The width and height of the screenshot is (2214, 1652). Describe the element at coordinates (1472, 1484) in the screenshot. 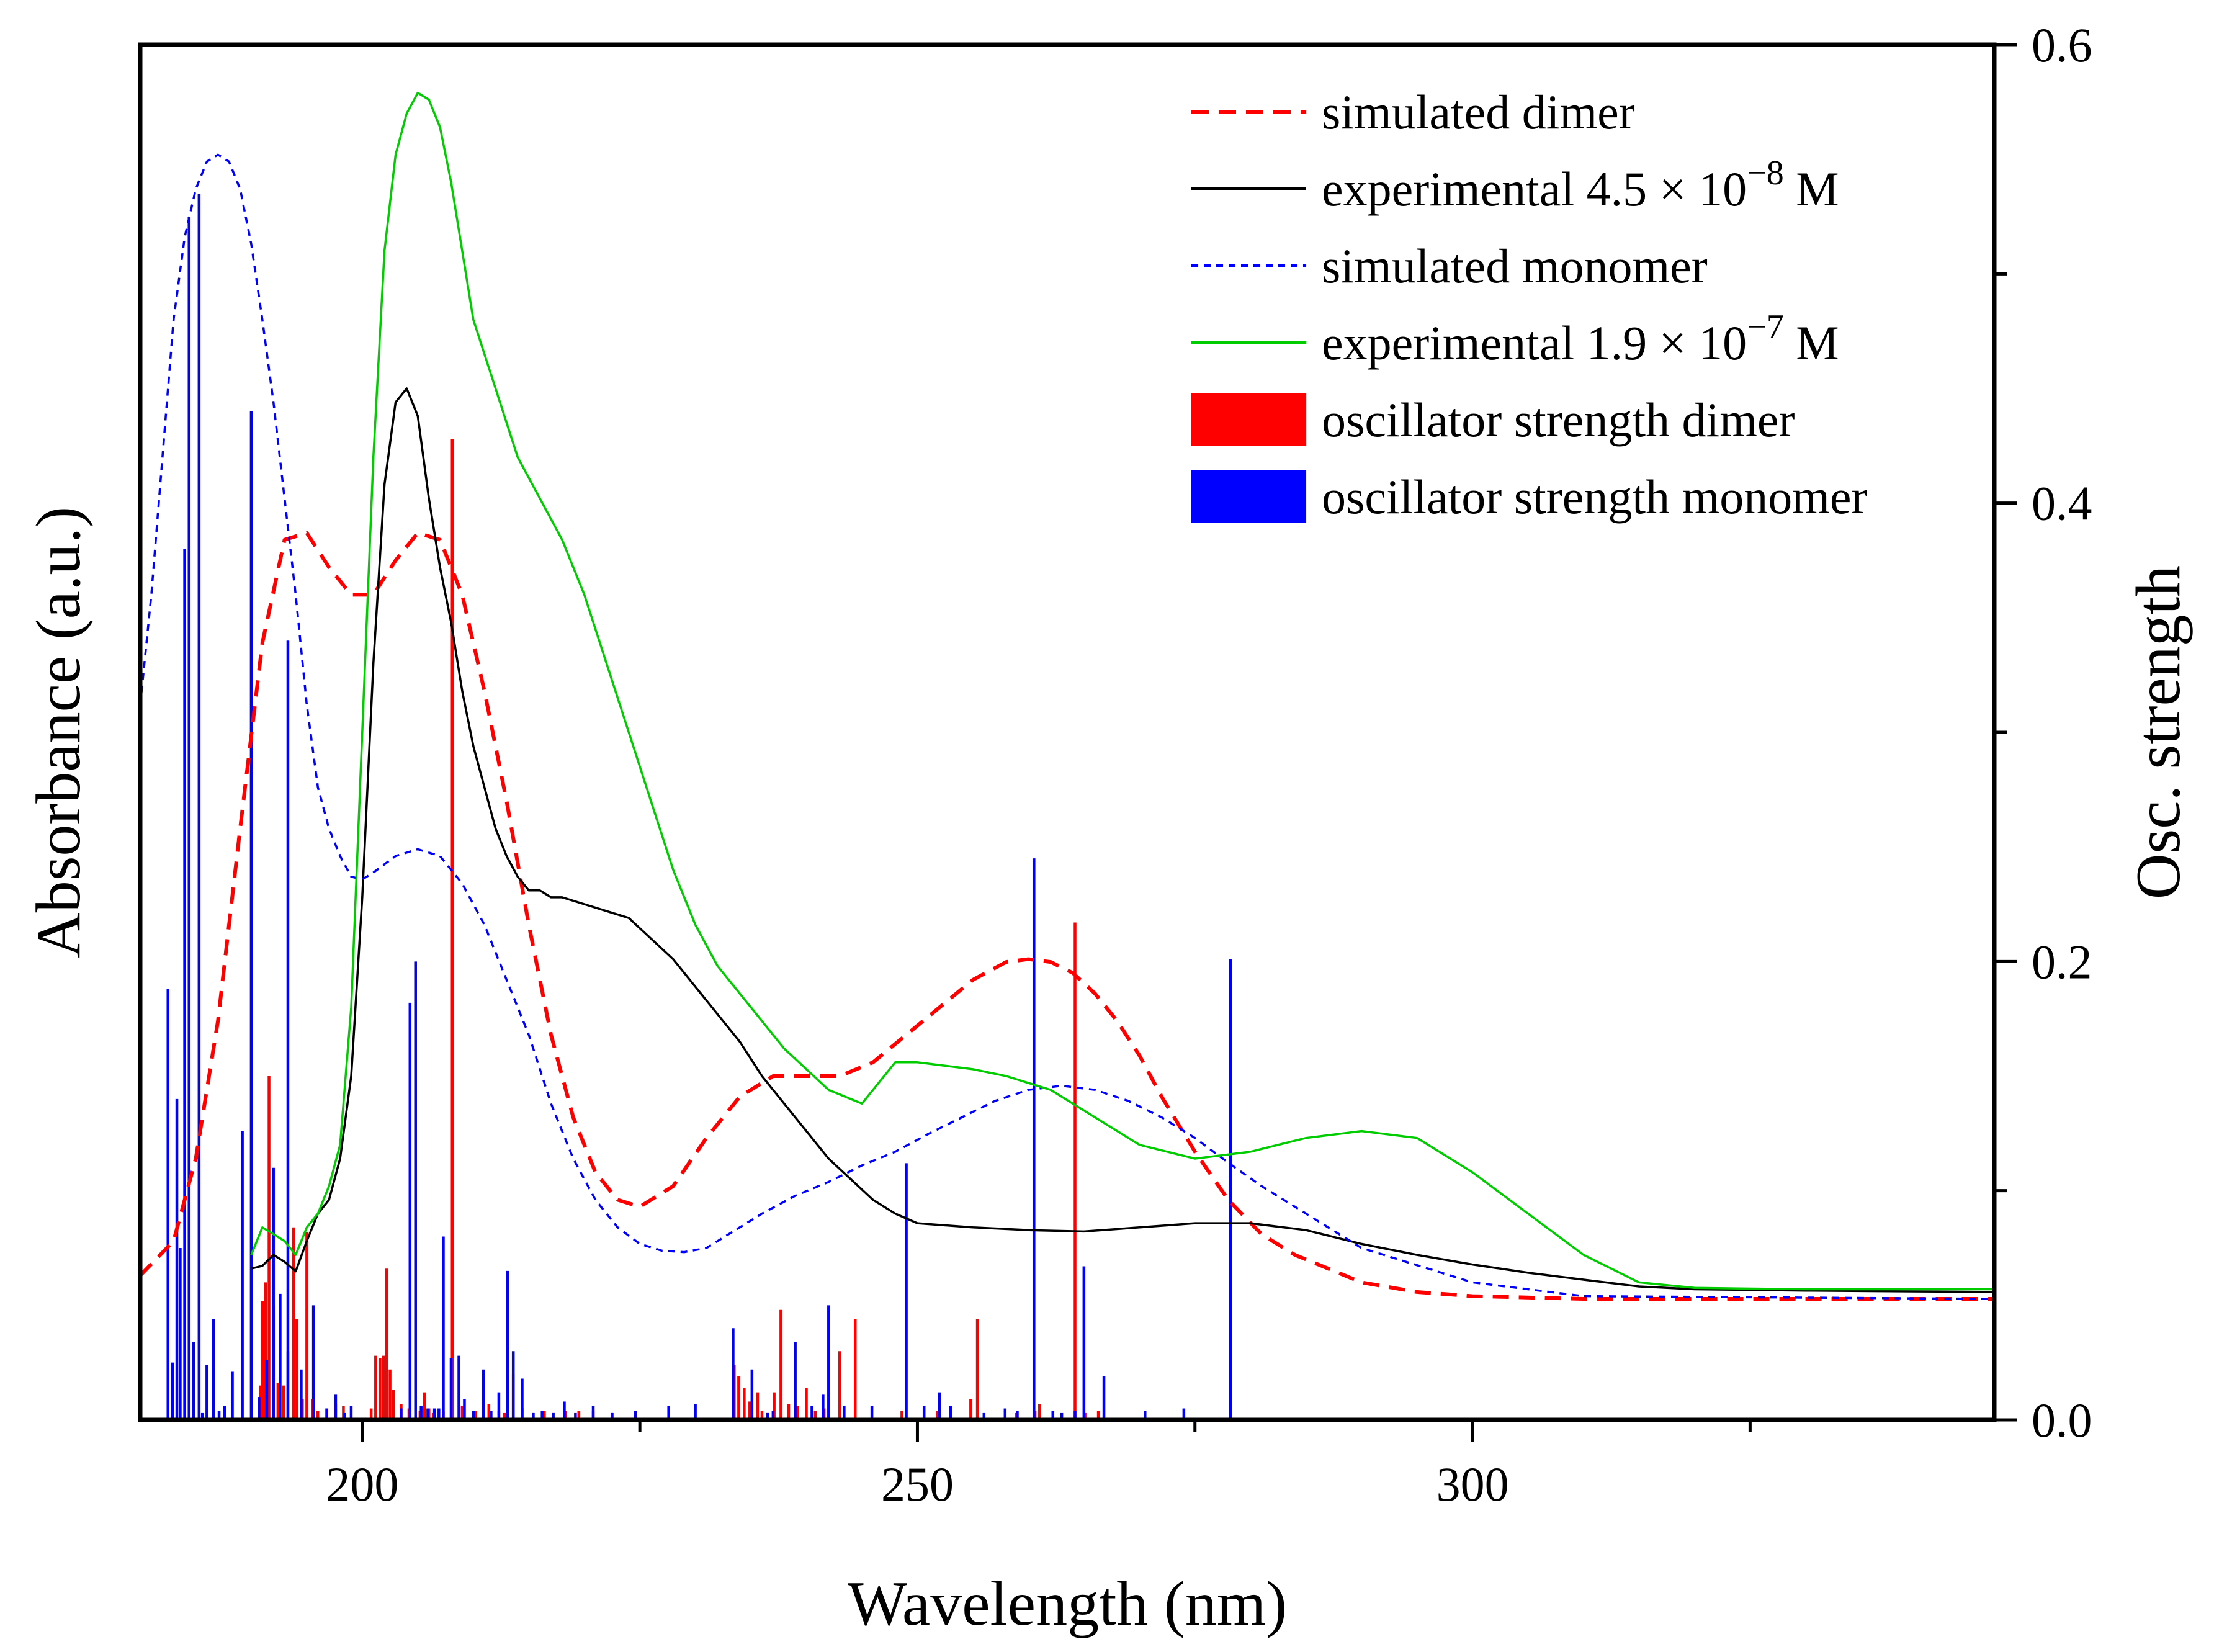

I see `x-tick-label: 300` at that location.